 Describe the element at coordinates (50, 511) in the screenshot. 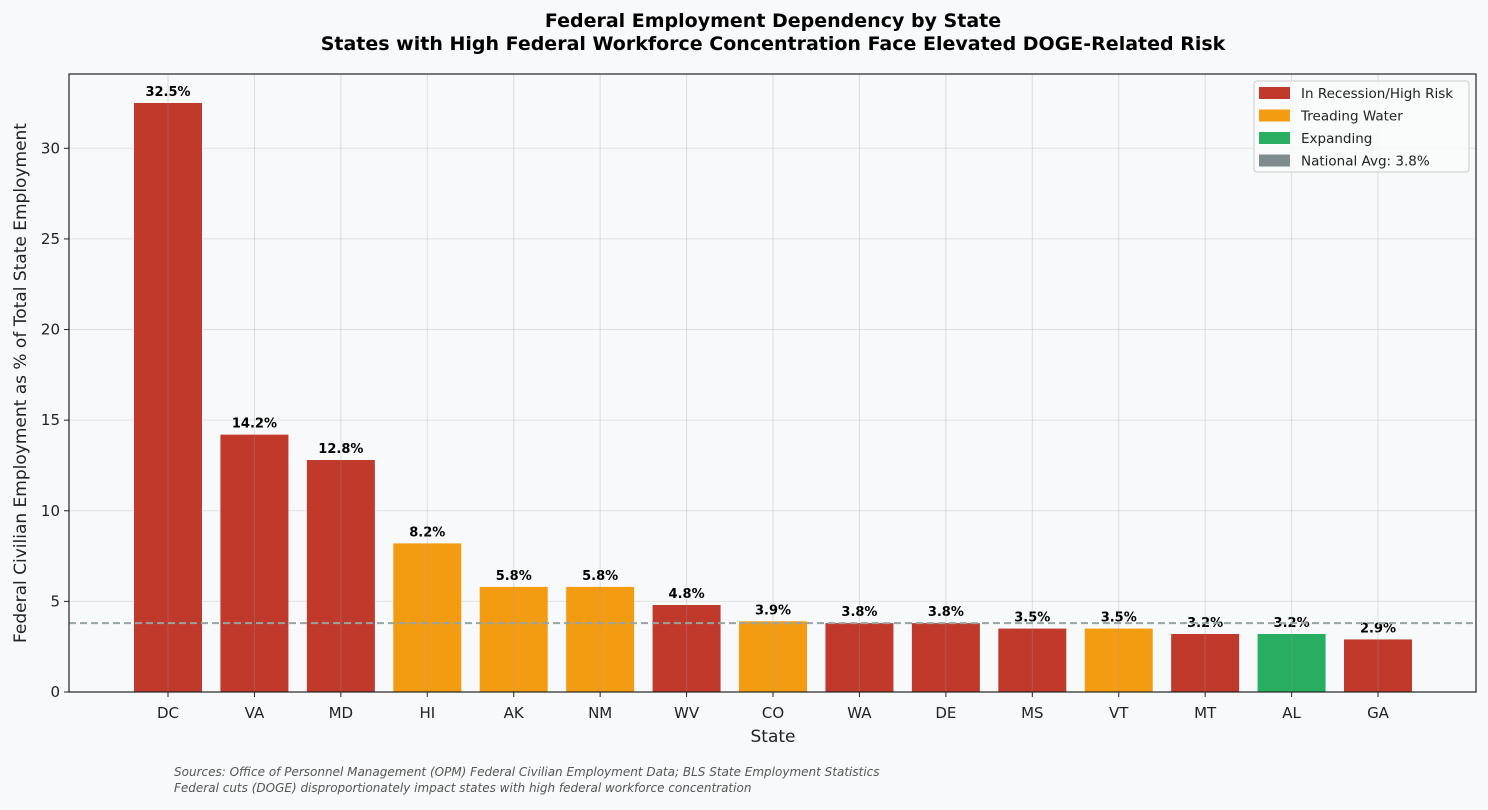

I see `y-tick-label: 10` at that location.